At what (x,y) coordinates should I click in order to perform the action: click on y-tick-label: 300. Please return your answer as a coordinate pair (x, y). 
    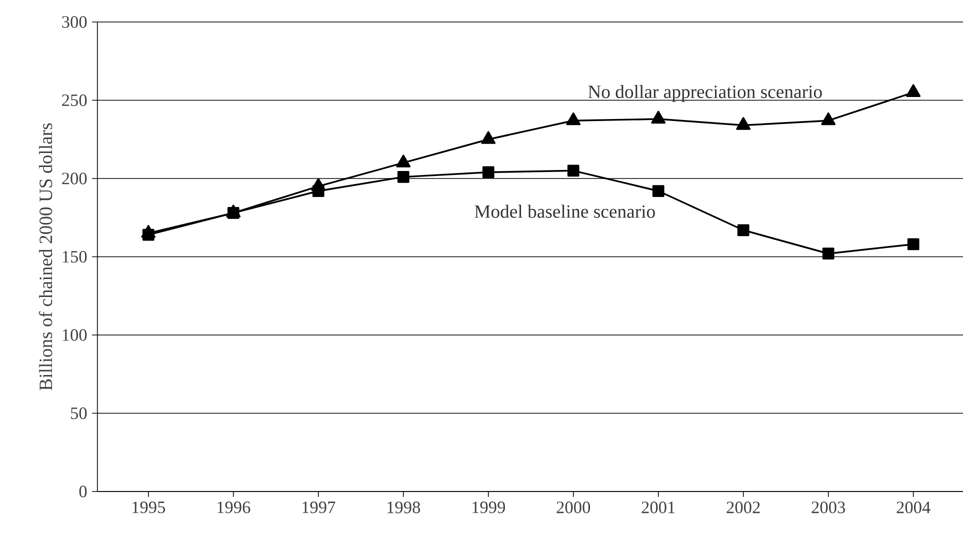
    Looking at the image, I should click on (74, 22).